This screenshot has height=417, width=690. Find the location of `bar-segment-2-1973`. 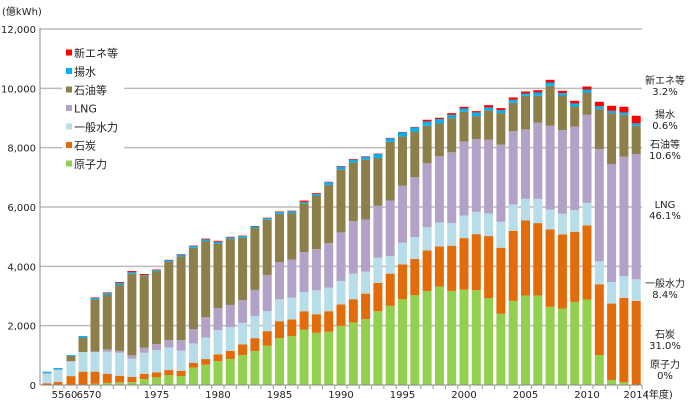

bar-segment-2-1973 is located at coordinates (132, 367).